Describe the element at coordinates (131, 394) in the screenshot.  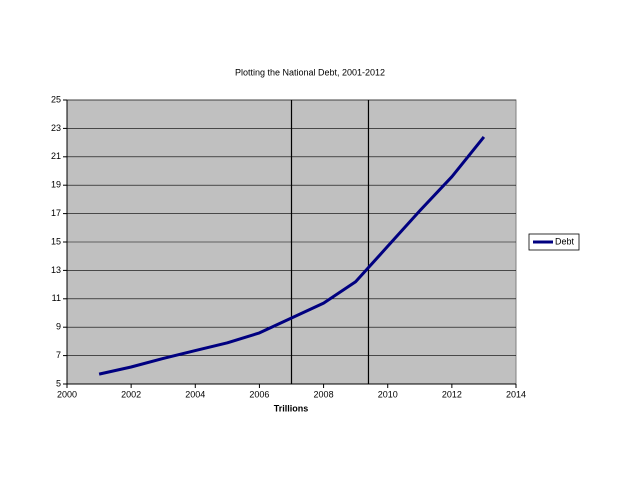
I see `x-tick-label: 2002` at that location.